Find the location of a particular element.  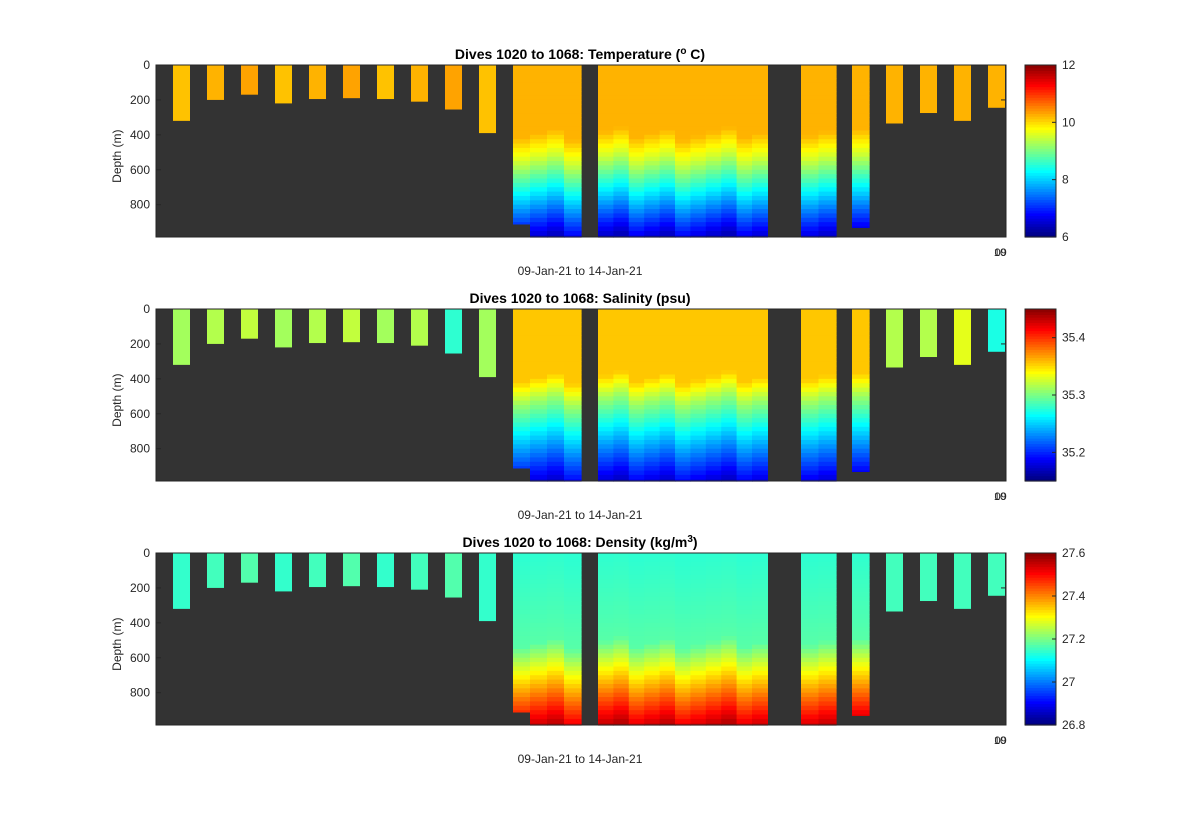

y-tick-label: 800 is located at coordinates (140, 693).